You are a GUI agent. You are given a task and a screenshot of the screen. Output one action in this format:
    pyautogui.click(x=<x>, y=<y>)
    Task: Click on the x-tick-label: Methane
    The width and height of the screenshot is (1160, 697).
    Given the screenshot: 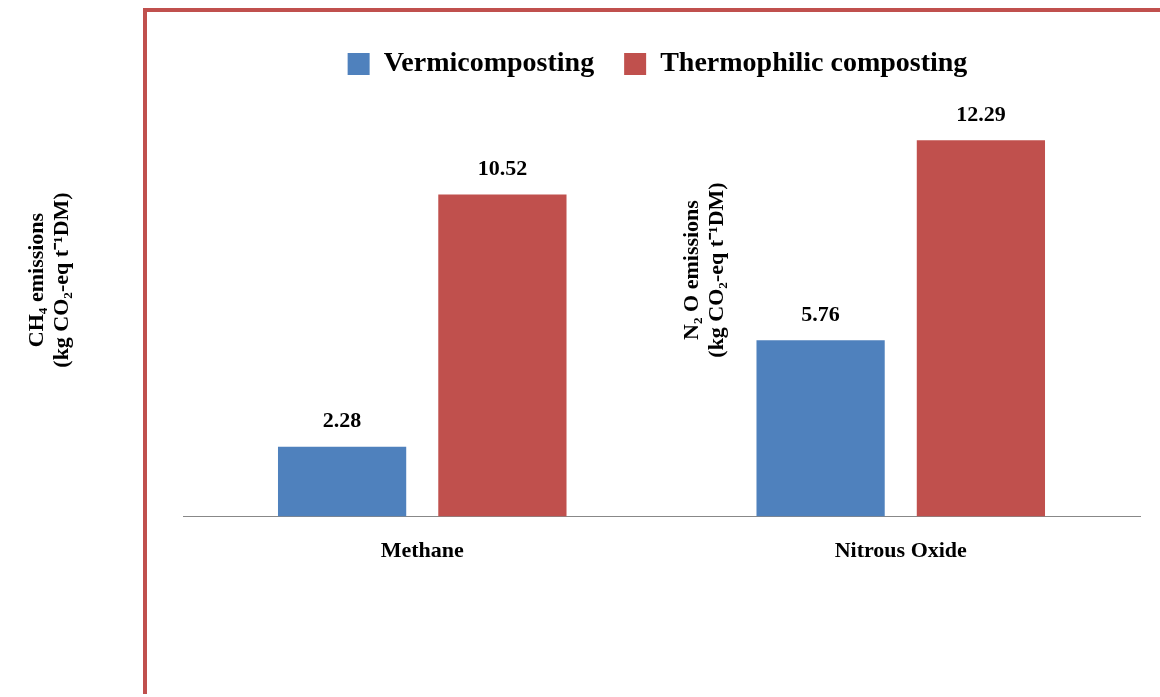 What is the action you would take?
    pyautogui.click(x=422, y=550)
    